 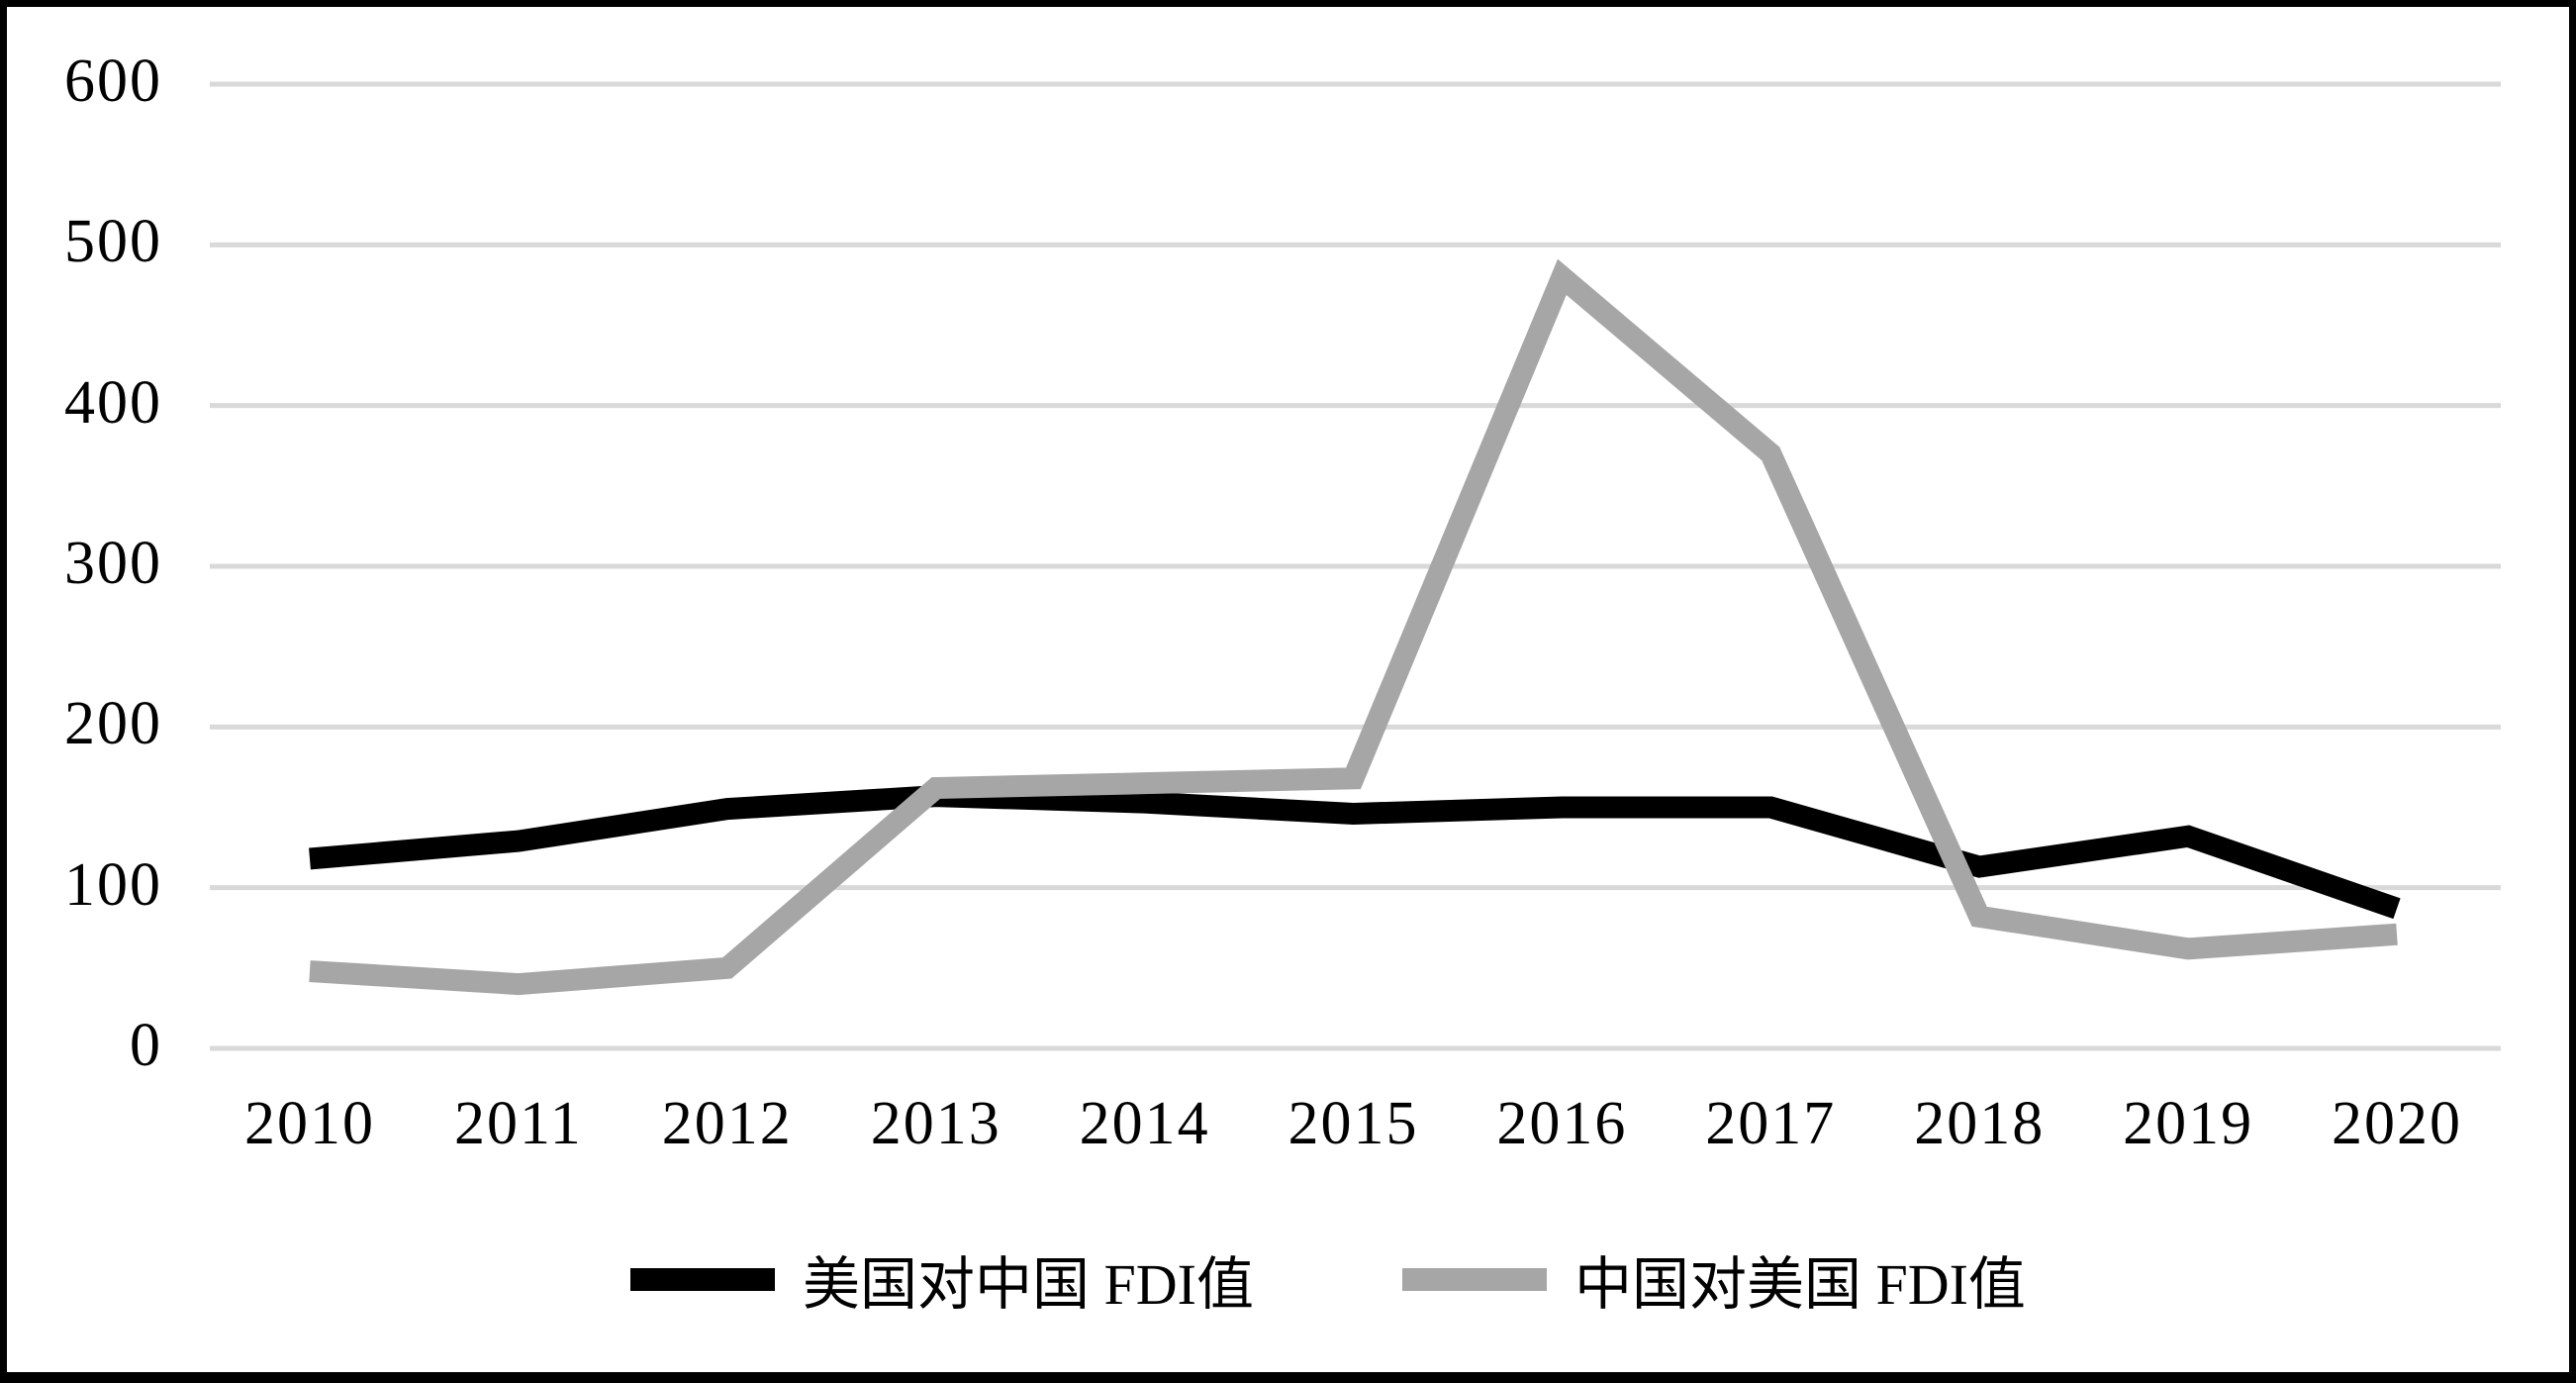 I want to click on y-axis-tick-label: 300, so click(x=113, y=563).